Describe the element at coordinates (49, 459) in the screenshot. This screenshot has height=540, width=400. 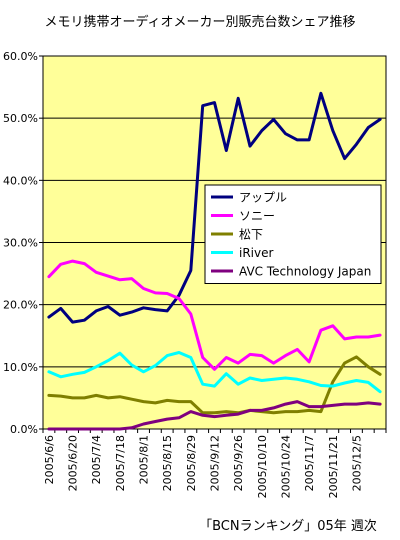
I see `x-tick-label: 2005/6/6` at that location.